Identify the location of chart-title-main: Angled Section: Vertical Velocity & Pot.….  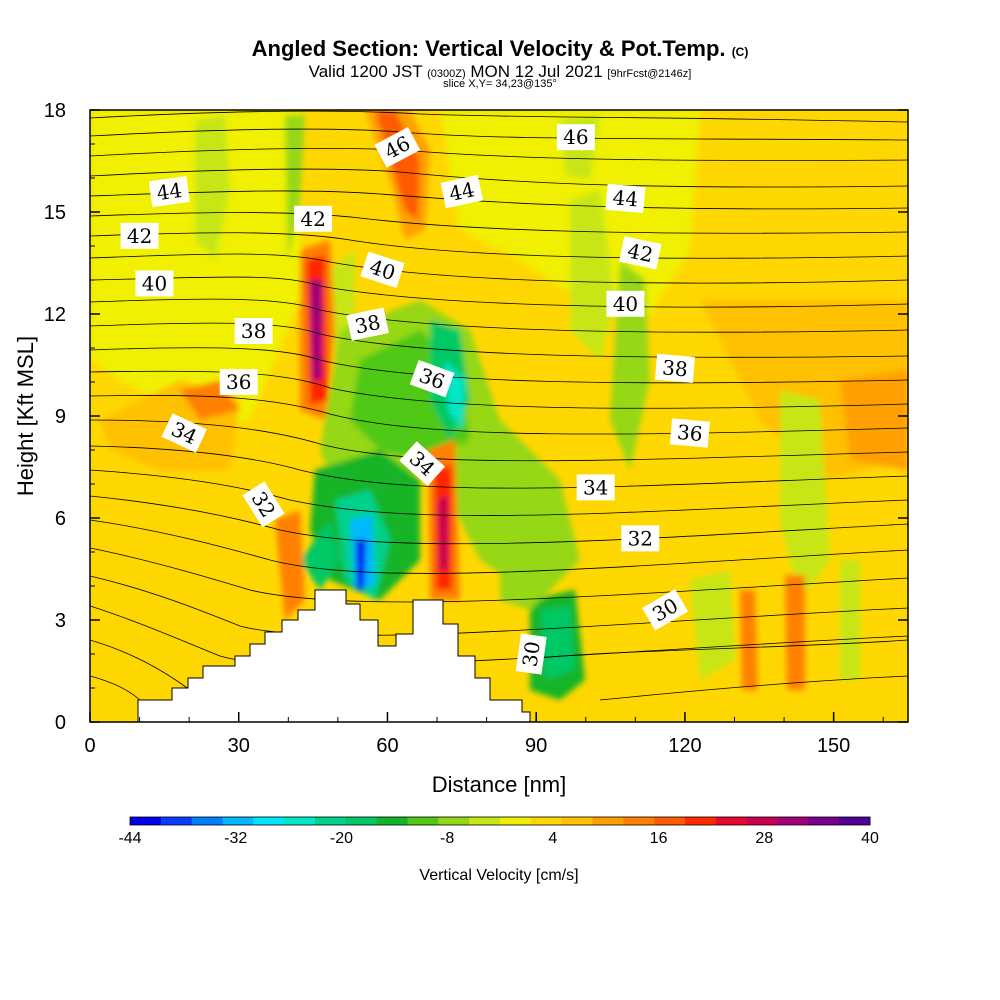
(488, 48).